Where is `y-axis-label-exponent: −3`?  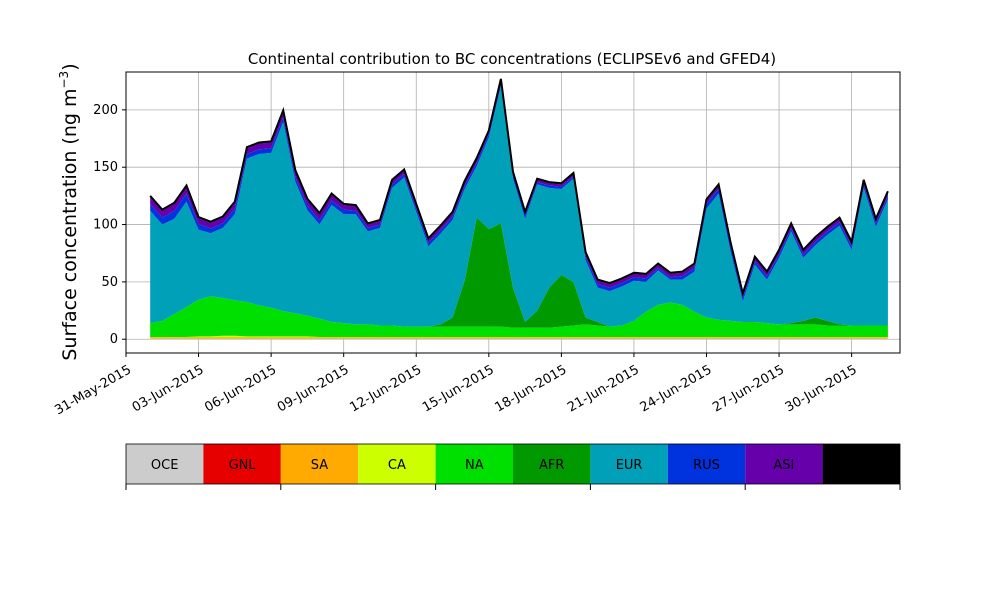
y-axis-label-exponent: −3 is located at coordinates (64, 80).